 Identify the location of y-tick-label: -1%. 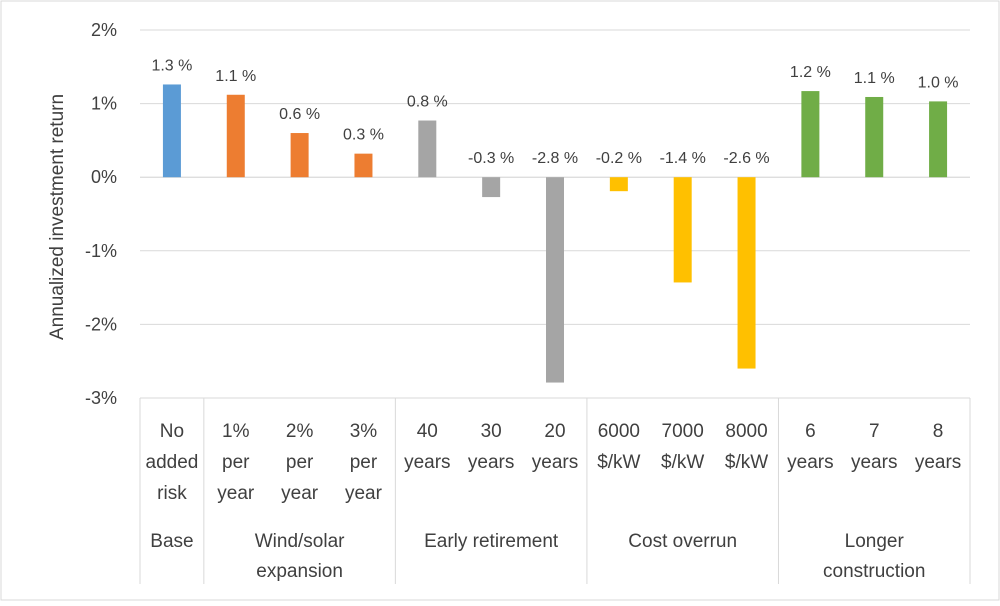
(101, 251).